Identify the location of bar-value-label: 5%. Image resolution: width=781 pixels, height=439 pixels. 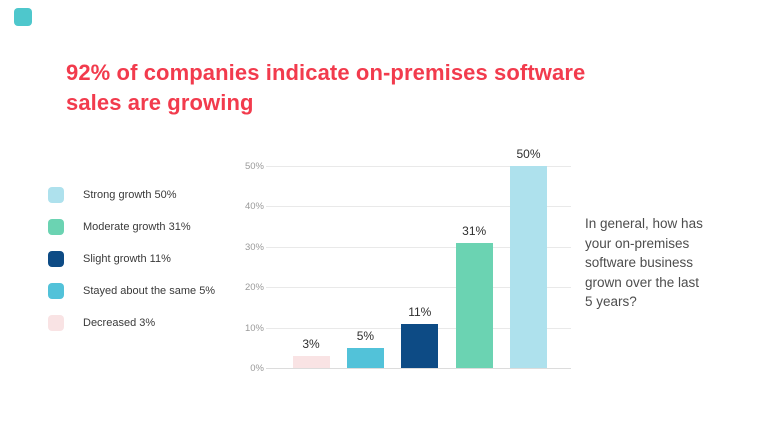
(365, 335).